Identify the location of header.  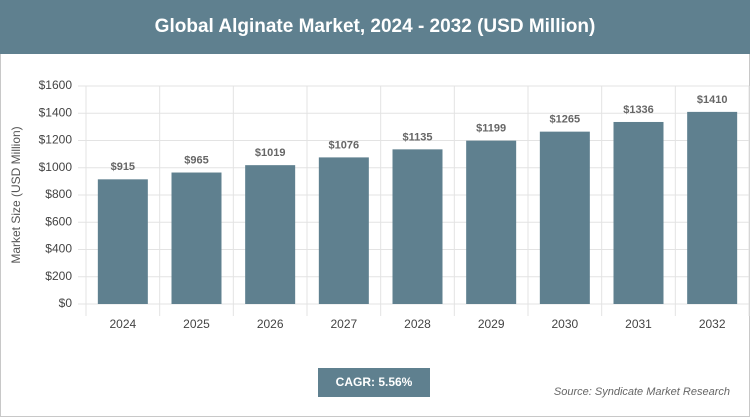
(375, 27).